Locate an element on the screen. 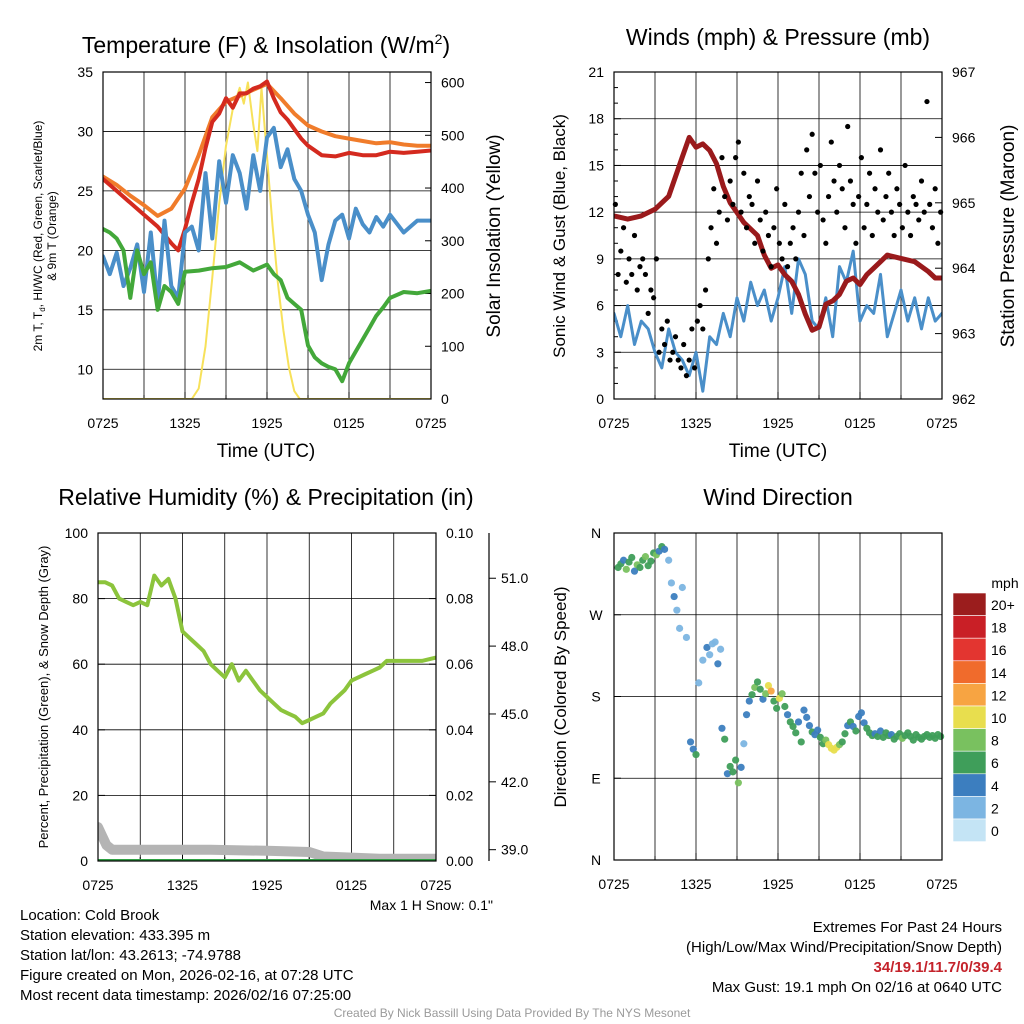  winds-y2tick-label: 965 is located at coordinates (964, 203).